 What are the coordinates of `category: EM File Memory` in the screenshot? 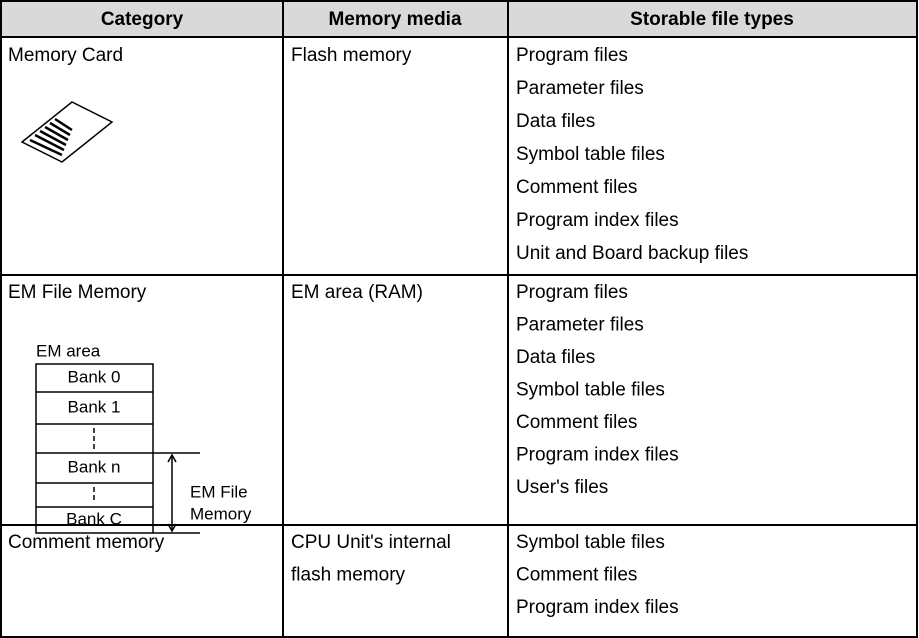 It's located at (77, 292).